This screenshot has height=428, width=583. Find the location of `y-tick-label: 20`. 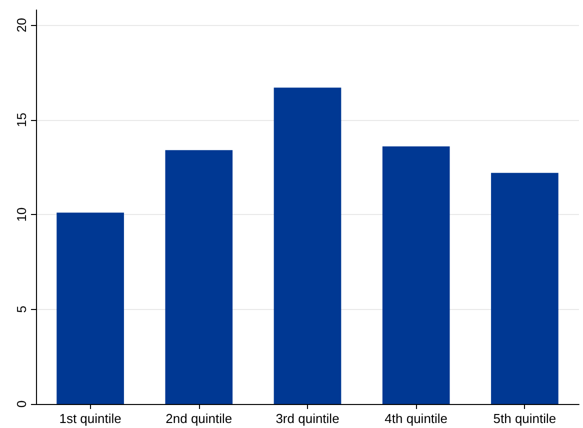

y-tick-label: 20 is located at coordinates (21, 25).